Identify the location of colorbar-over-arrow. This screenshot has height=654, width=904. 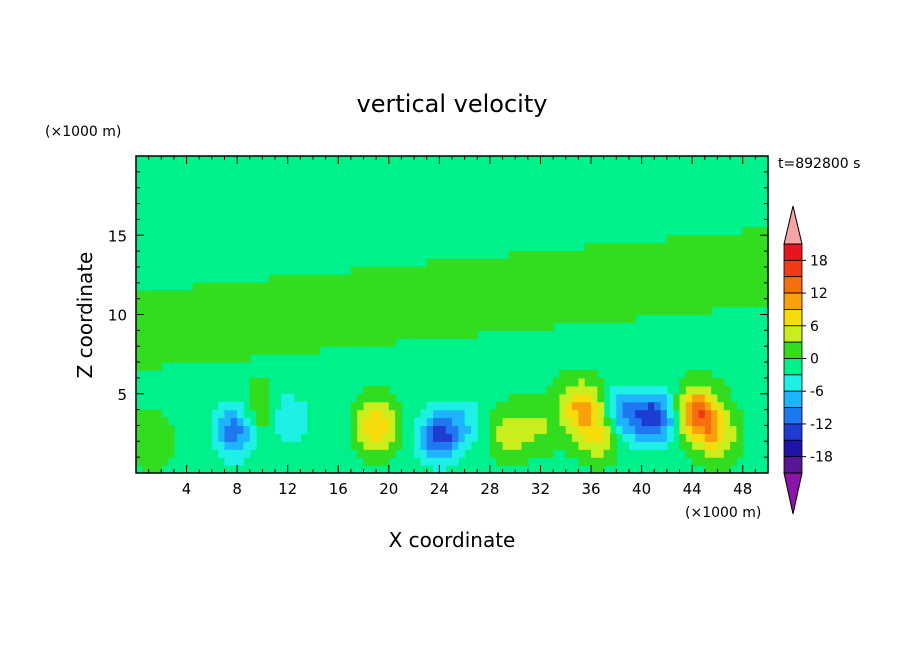
(793, 225).